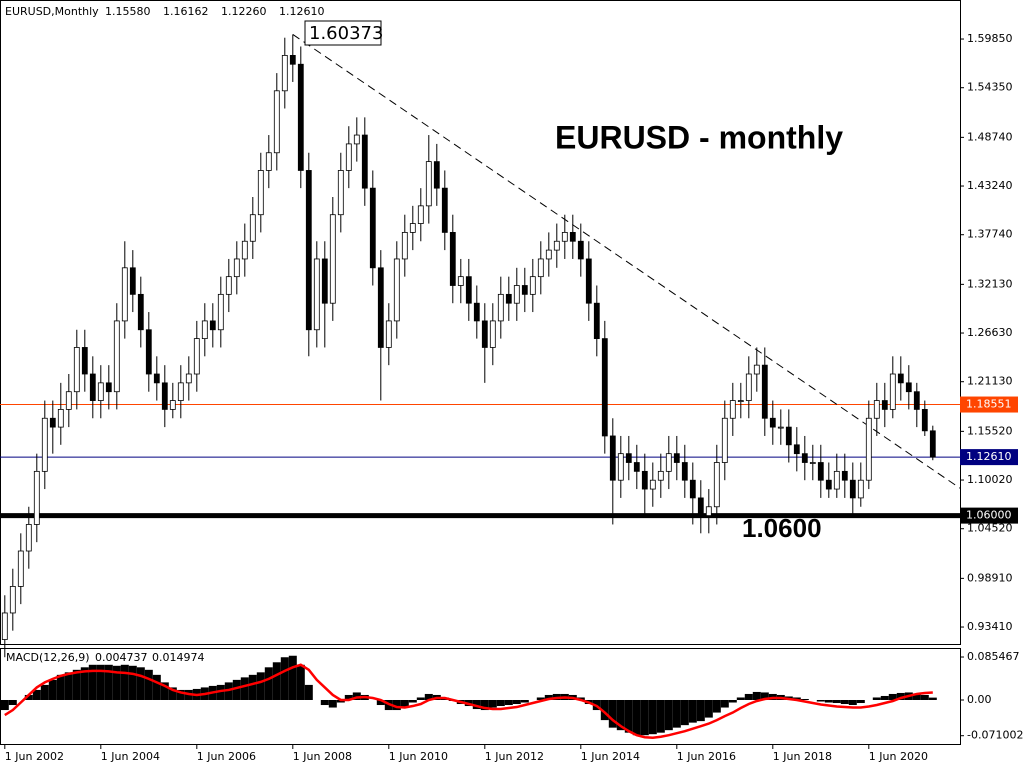  I want to click on level-box, so click(989, 404).